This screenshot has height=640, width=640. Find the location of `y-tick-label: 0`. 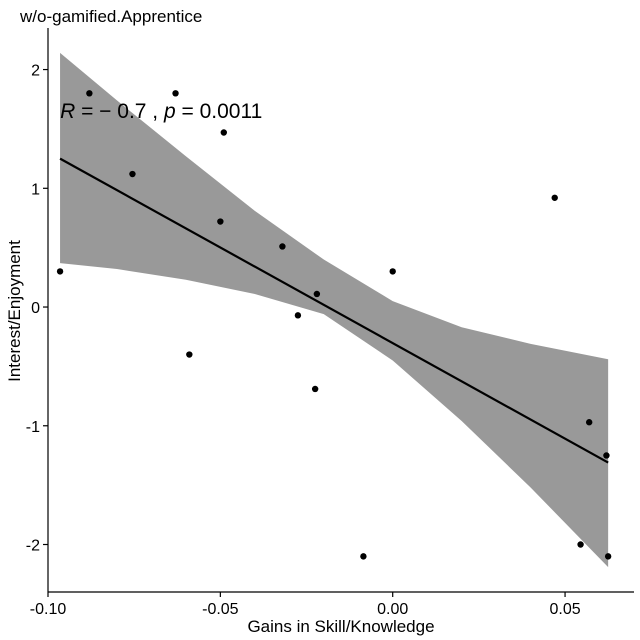

y-tick-label: 0 is located at coordinates (35, 308).